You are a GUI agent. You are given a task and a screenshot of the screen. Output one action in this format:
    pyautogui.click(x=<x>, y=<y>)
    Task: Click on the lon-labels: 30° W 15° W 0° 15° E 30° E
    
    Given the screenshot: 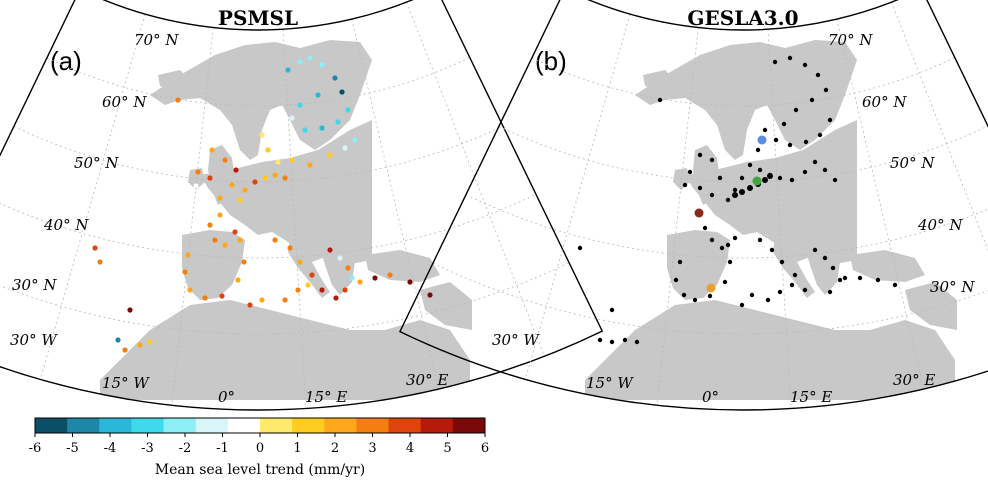 What is the action you would take?
    pyautogui.click(x=229, y=368)
    